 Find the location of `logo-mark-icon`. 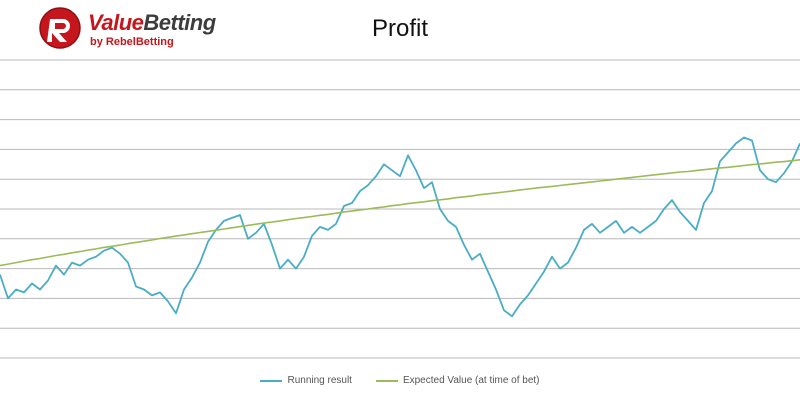

logo-mark-icon is located at coordinates (60, 28).